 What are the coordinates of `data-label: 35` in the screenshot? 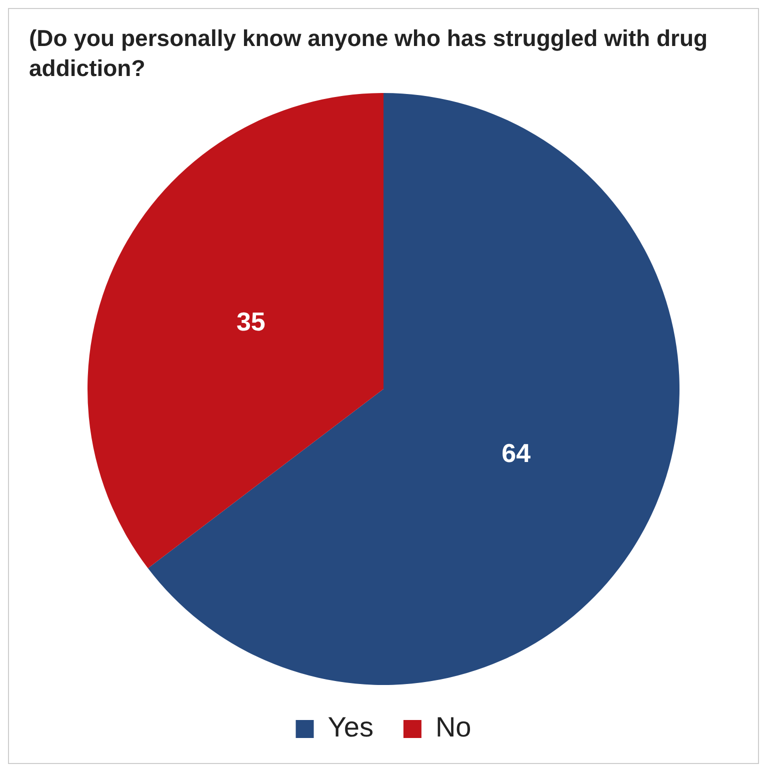 It's located at (251, 321).